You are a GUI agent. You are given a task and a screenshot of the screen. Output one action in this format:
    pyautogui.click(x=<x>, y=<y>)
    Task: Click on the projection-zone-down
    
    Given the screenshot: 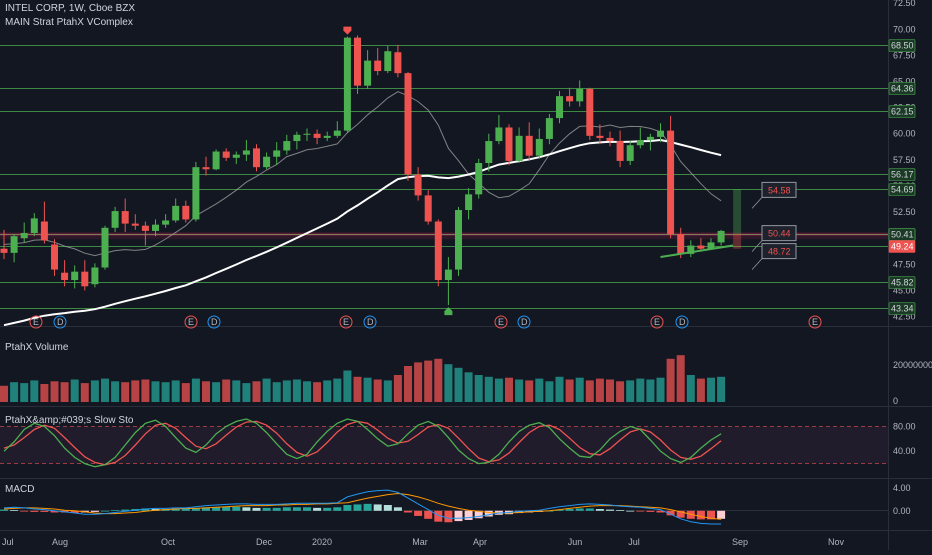 What is the action you would take?
    pyautogui.click(x=737, y=241)
    